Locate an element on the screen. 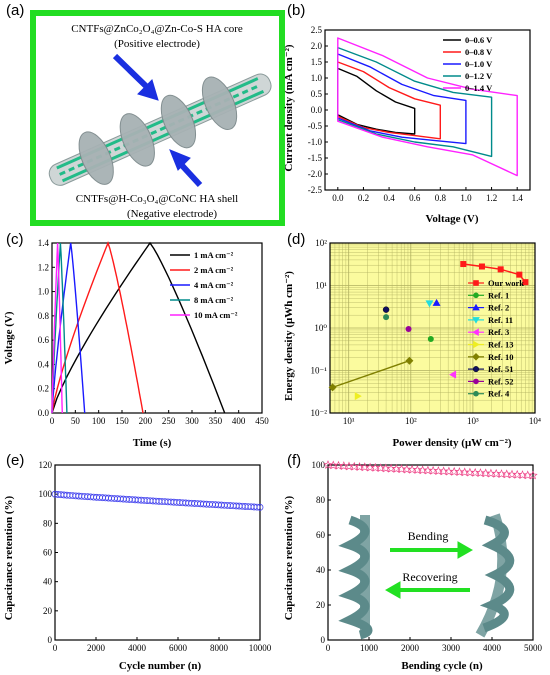  chart-b-ytick-label: 1.5 is located at coordinates (317, 62).